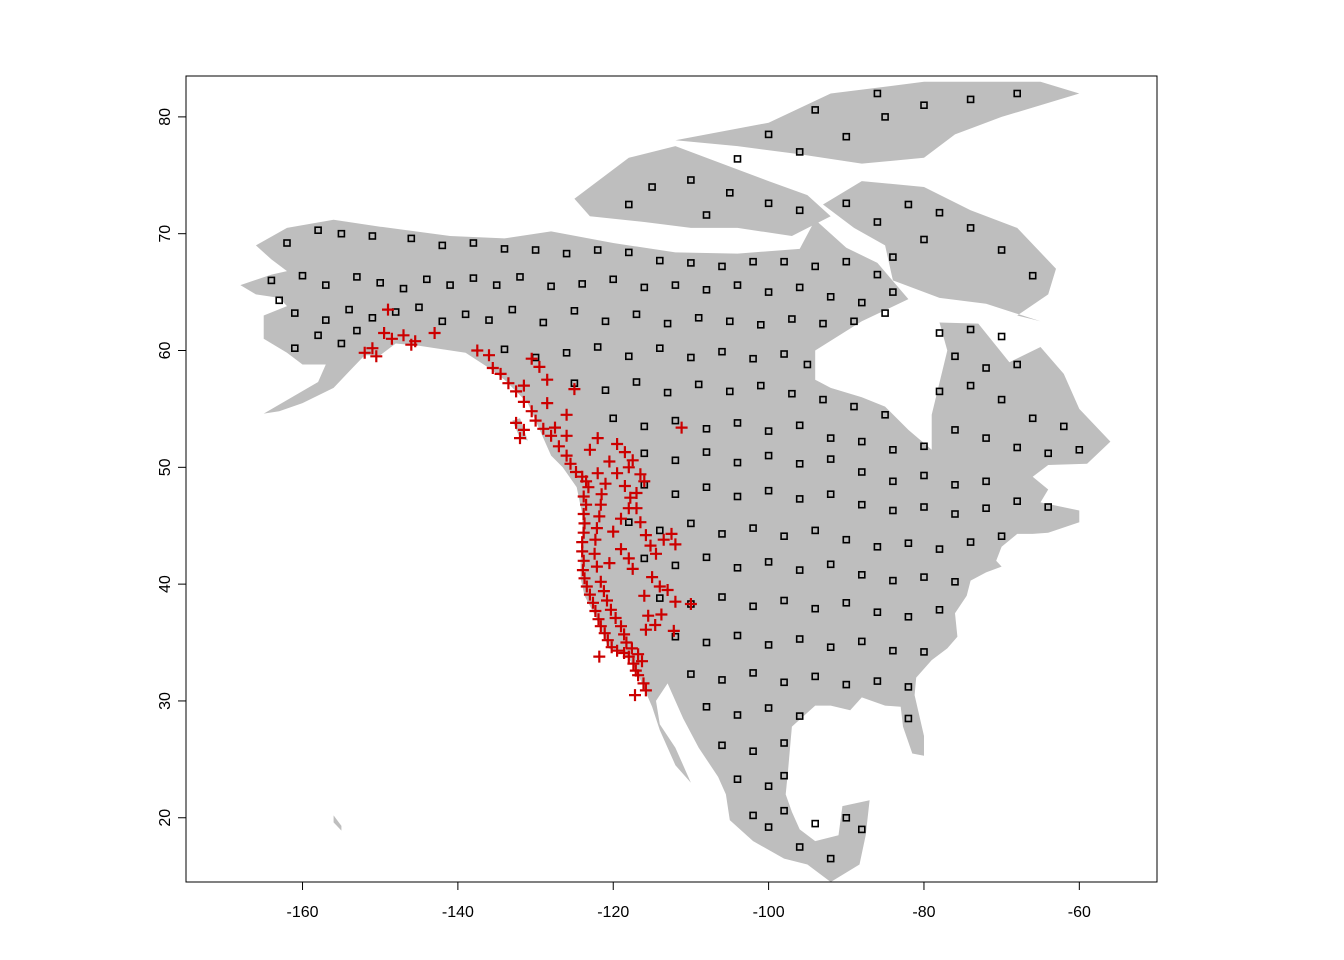  I want to click on y-tick-label: 70, so click(165, 234).